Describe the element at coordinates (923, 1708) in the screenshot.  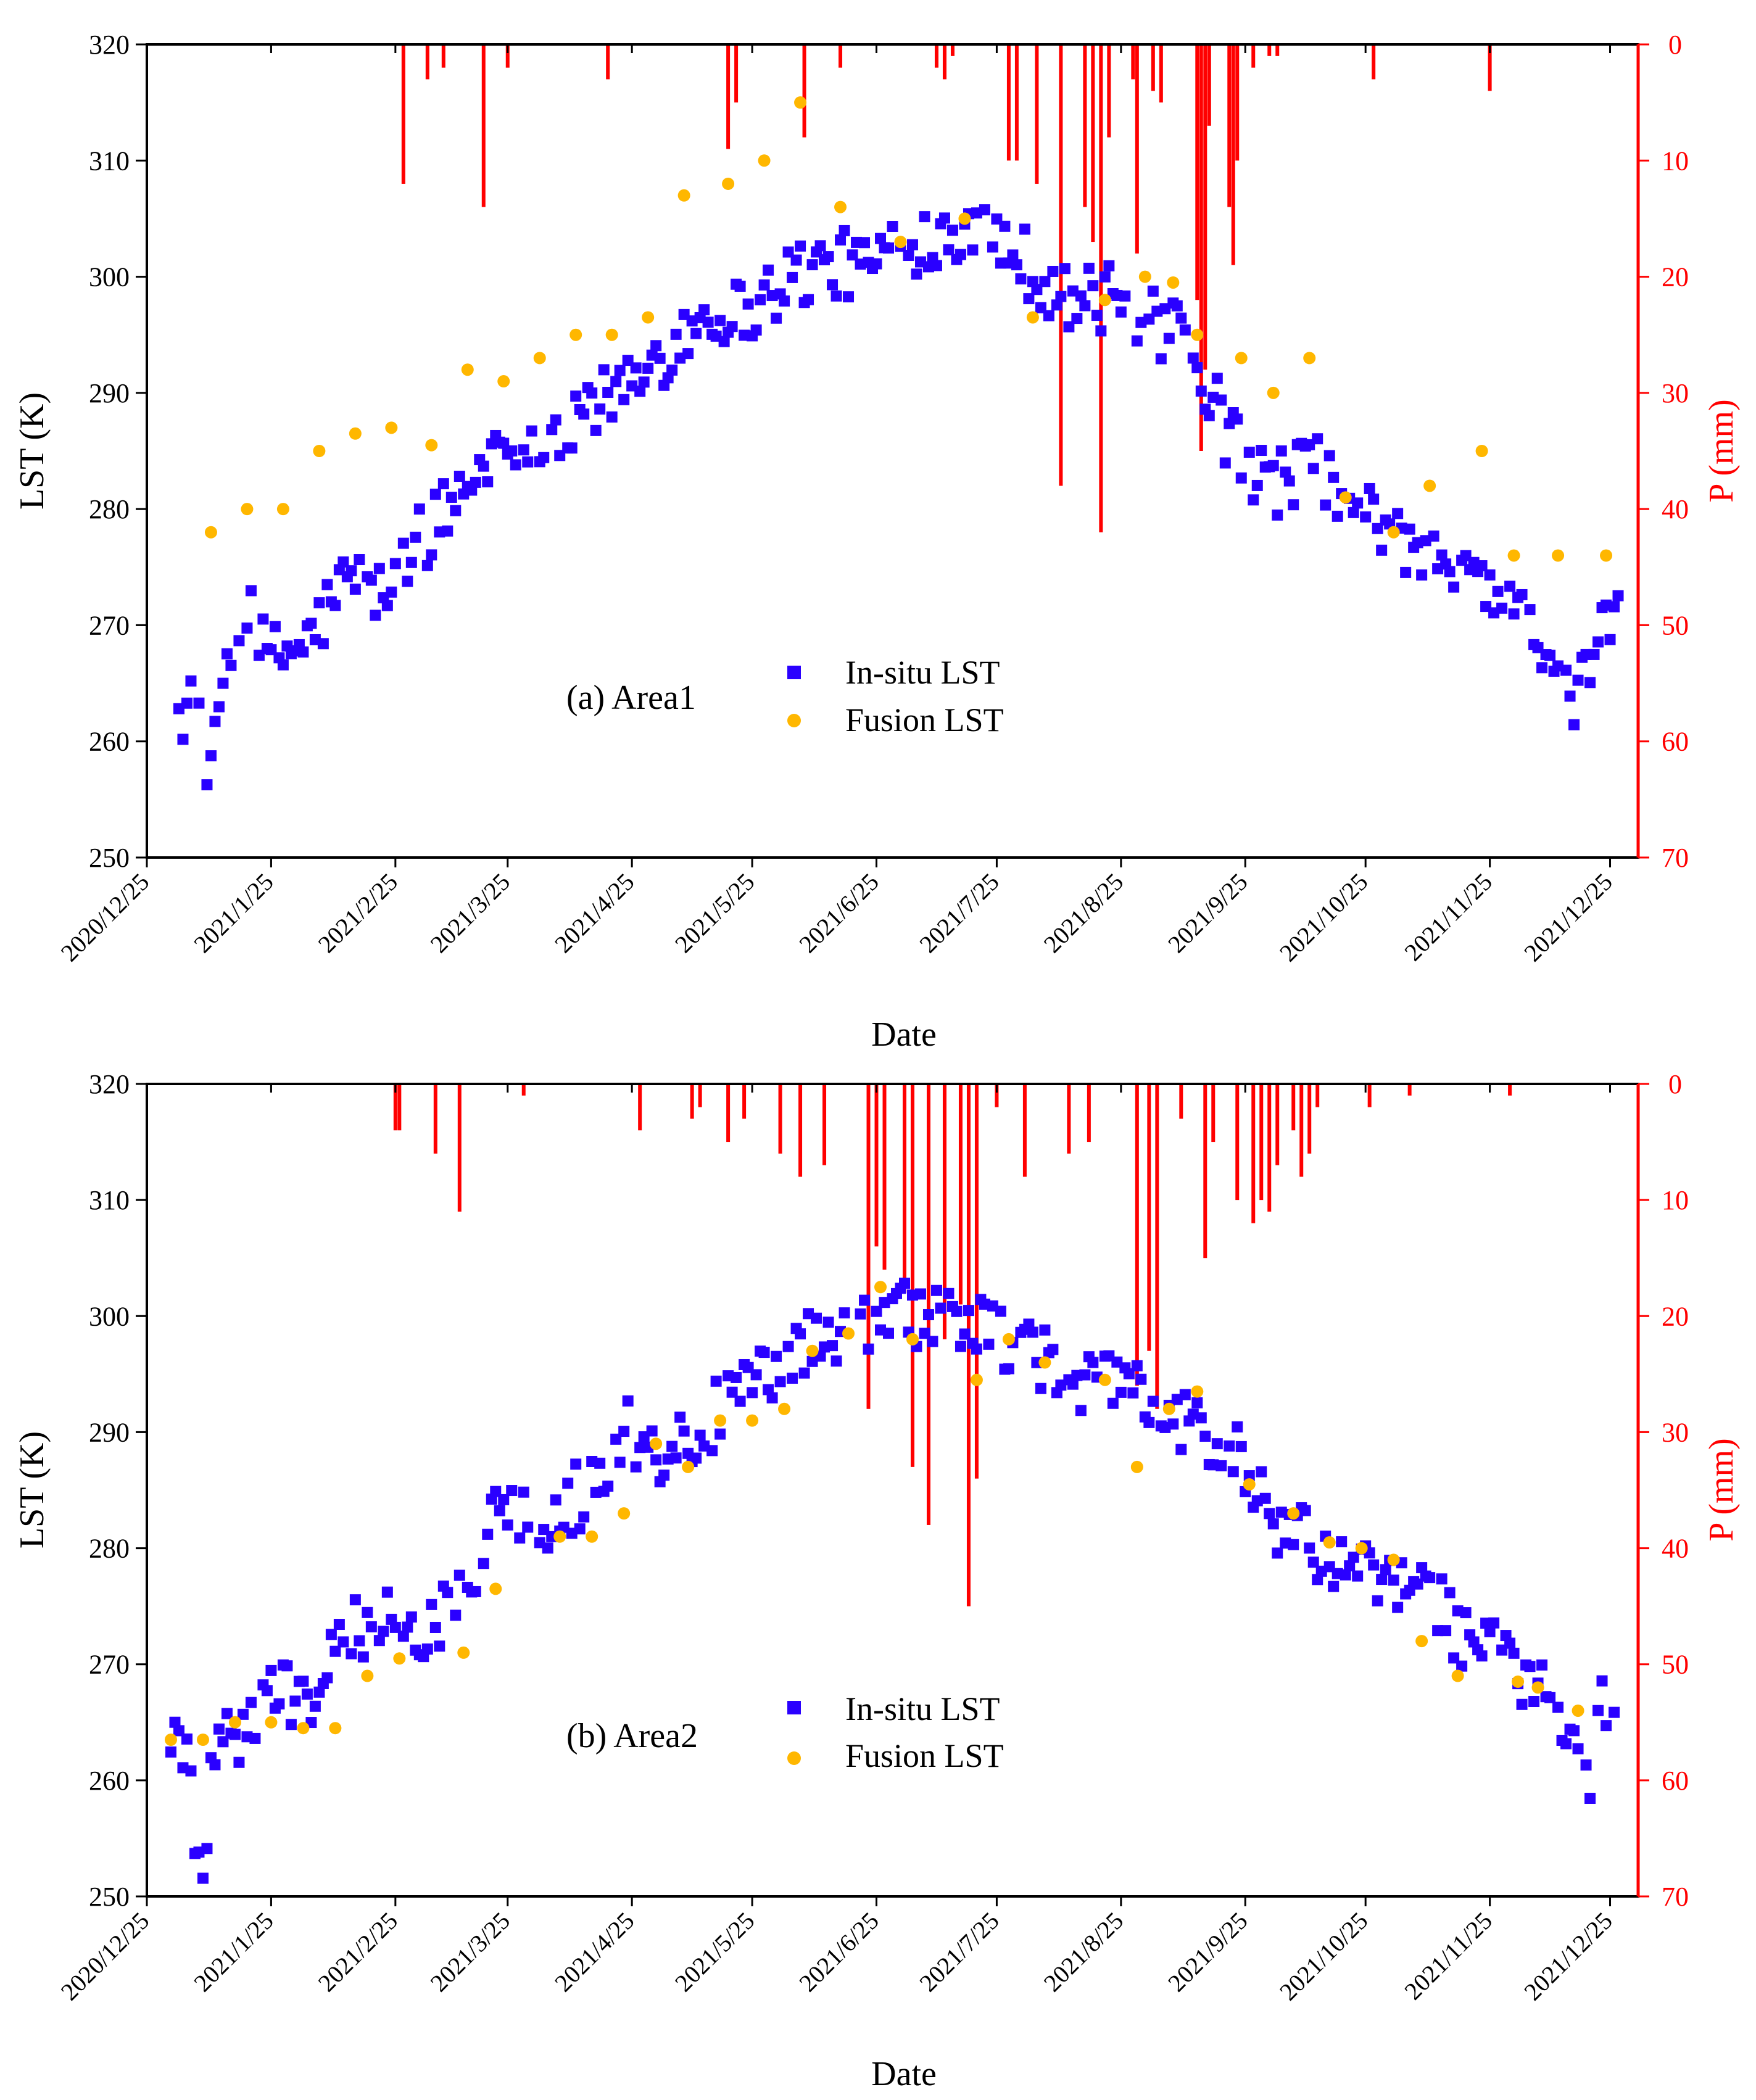
I see `legend-label-in-situ: In-situ LST` at that location.